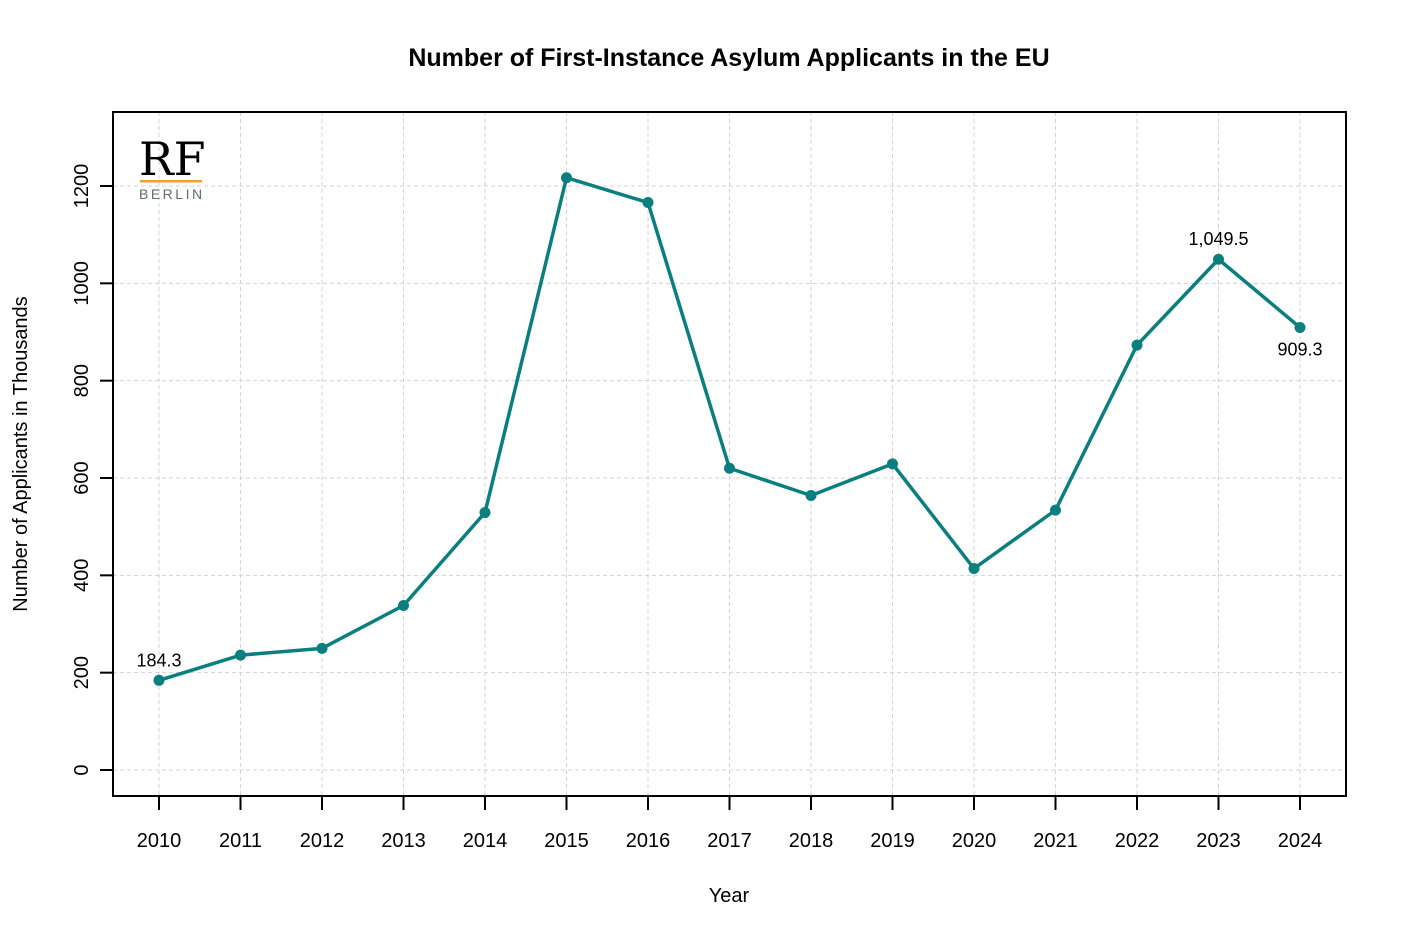 Image resolution: width=1404 pixels, height=936 pixels. Describe the element at coordinates (811, 841) in the screenshot. I see `x-tick-label: 2018` at that location.